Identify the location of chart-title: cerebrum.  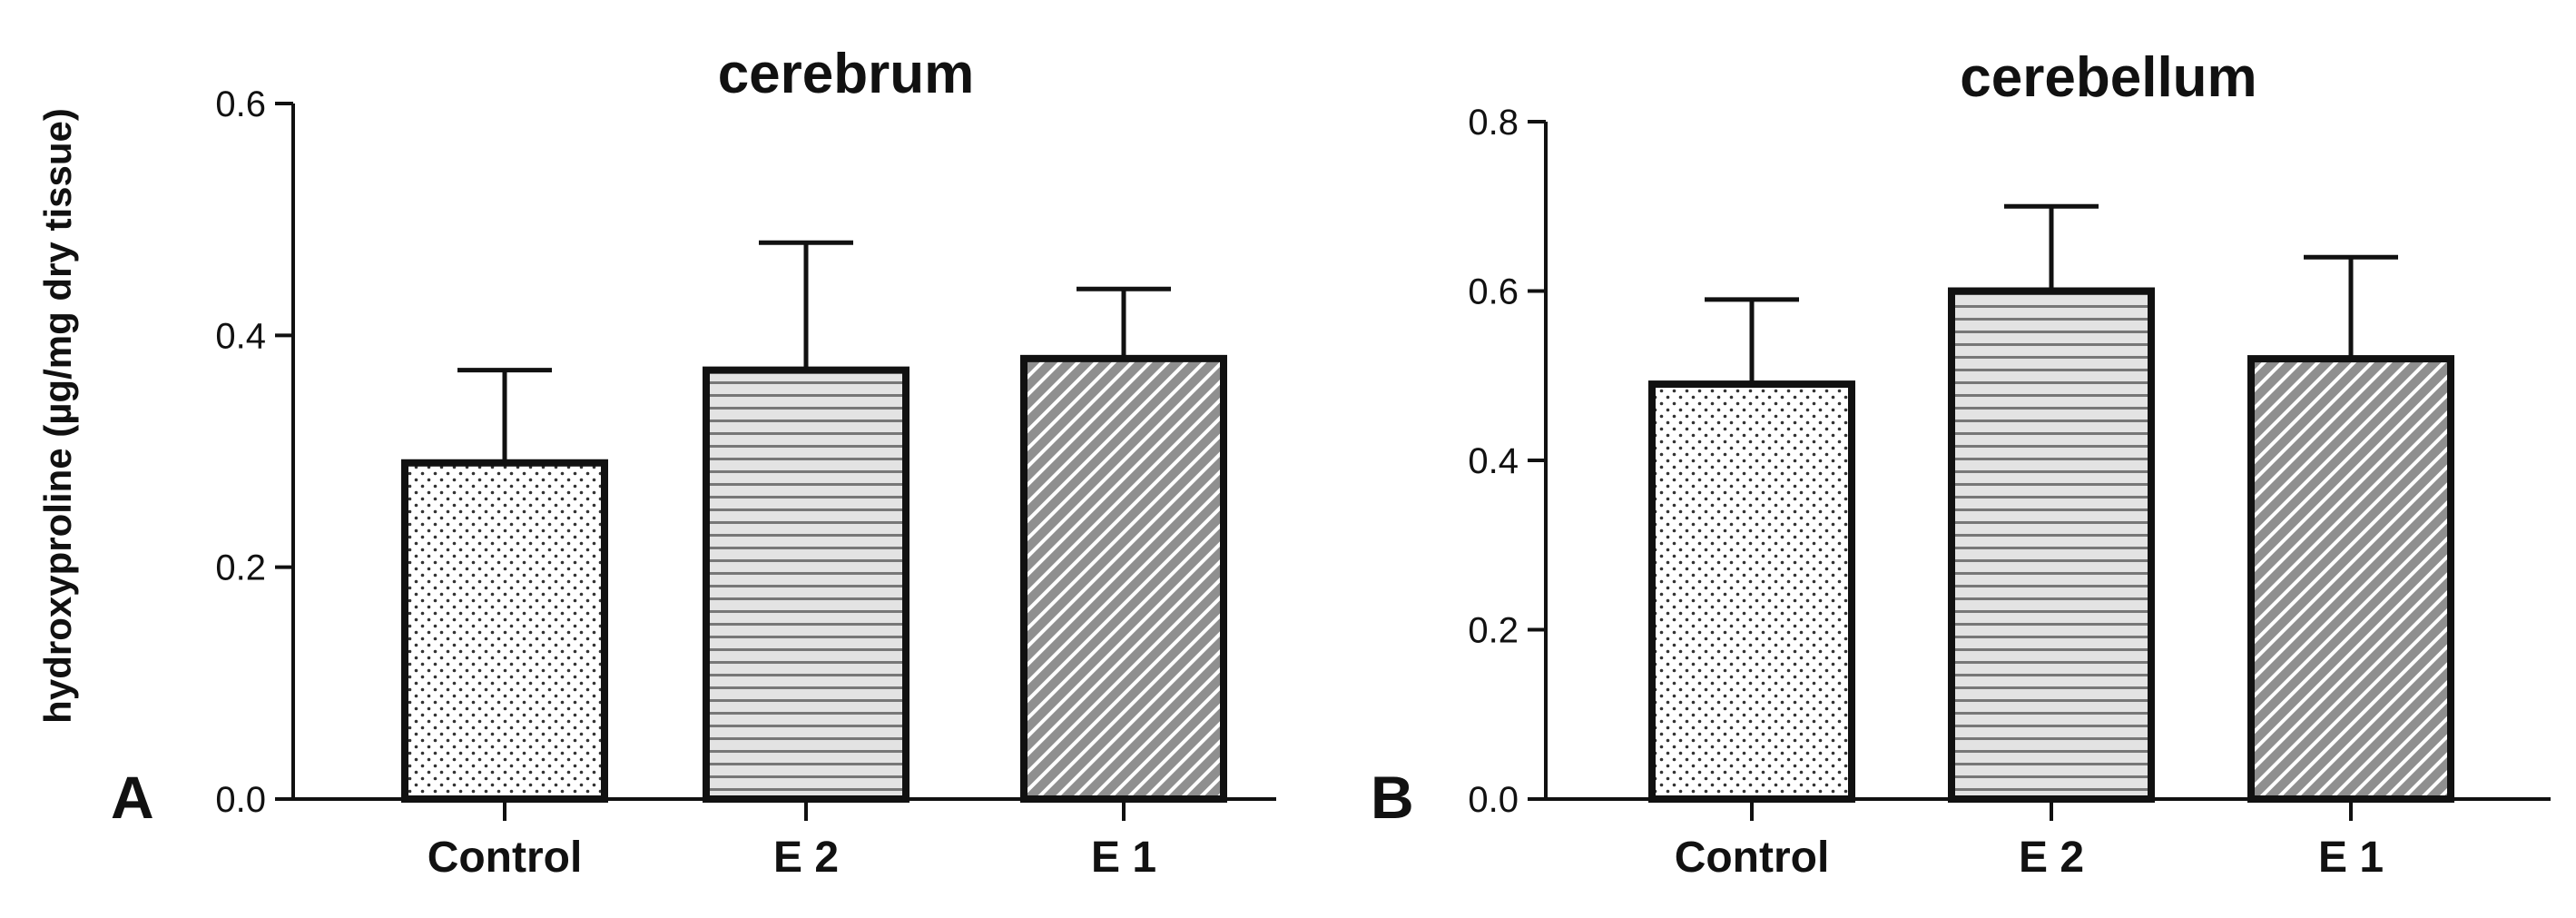
(846, 74).